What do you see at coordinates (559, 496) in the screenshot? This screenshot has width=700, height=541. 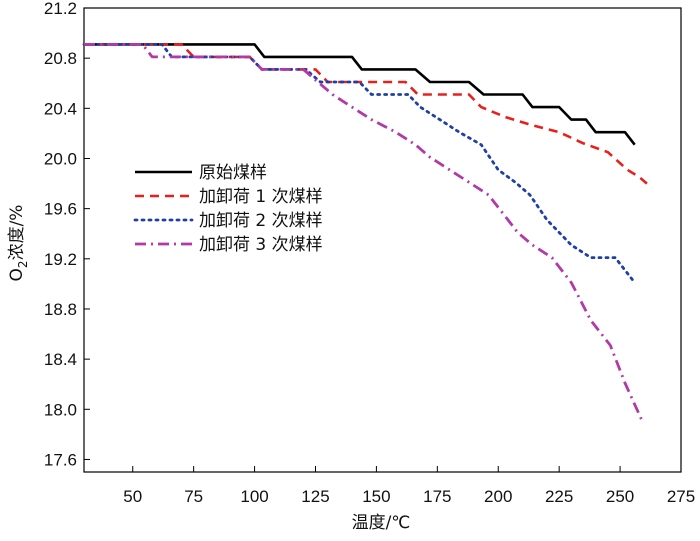 I see `x-tick-label: 225` at bounding box center [559, 496].